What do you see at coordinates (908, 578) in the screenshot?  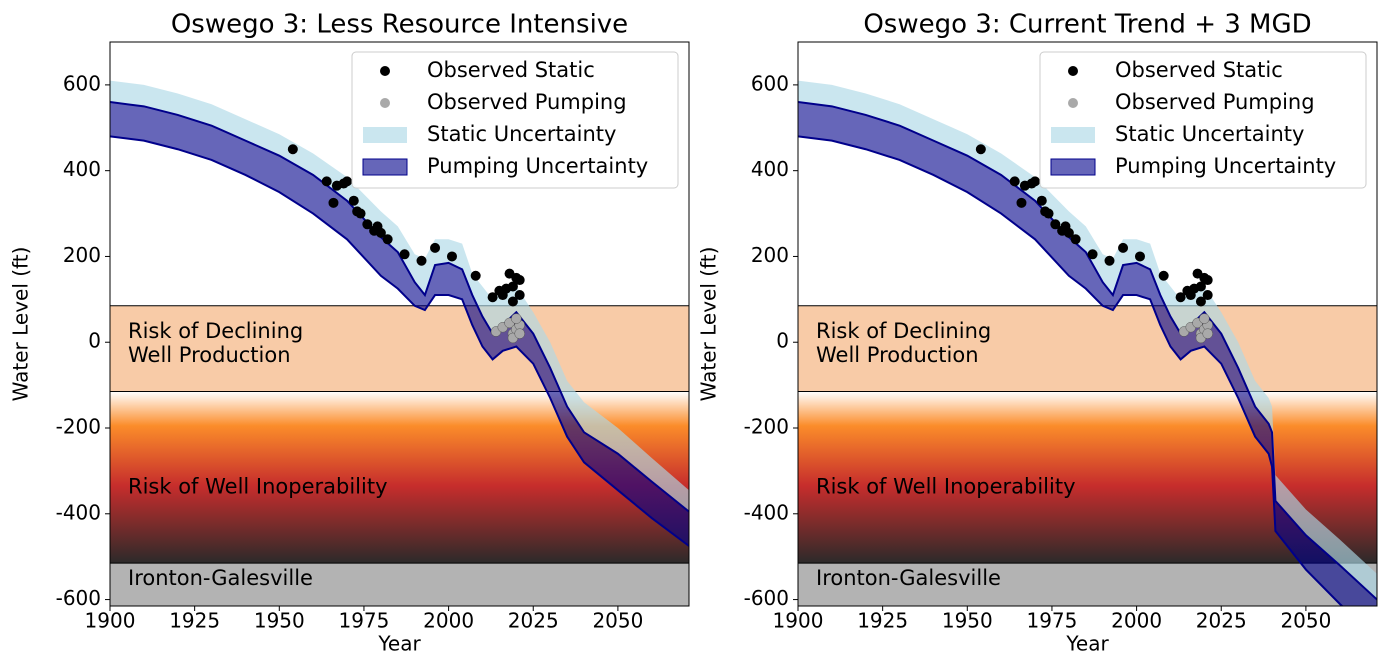 I see `zone-label: Ironton-Galesville` at bounding box center [908, 578].